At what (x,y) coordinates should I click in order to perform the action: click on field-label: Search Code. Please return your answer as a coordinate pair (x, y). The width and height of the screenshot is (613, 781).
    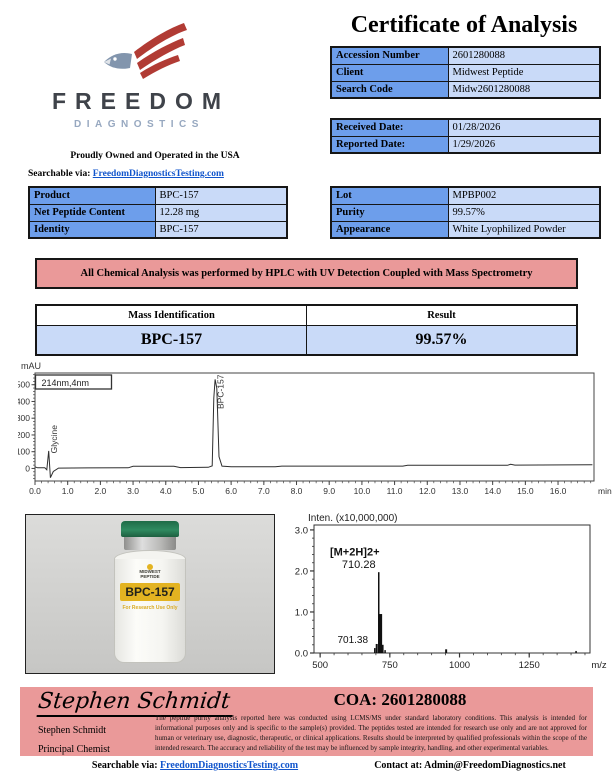
    Looking at the image, I should click on (389, 89).